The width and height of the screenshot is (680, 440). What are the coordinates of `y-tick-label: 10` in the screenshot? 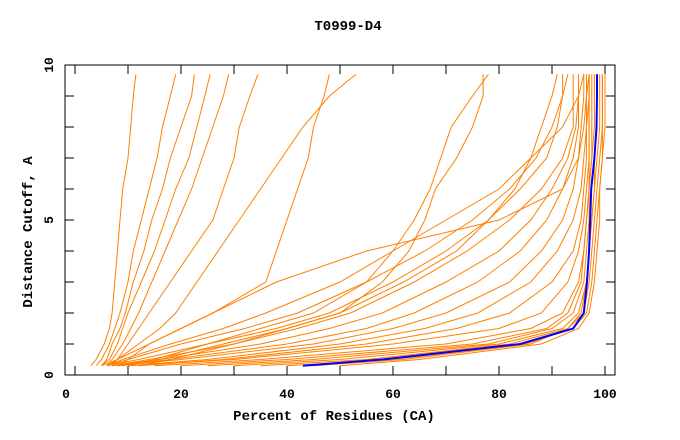 It's located at (49, 65).